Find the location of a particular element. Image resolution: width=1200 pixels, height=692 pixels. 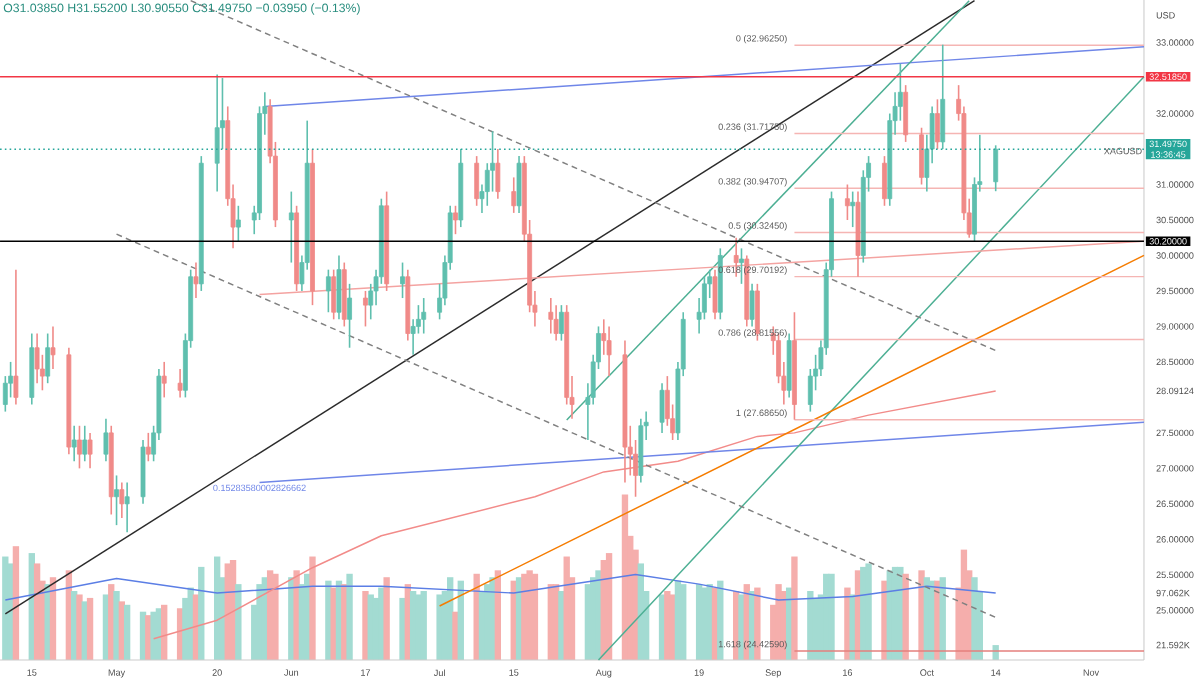

line-series is located at coordinates (500, 587).